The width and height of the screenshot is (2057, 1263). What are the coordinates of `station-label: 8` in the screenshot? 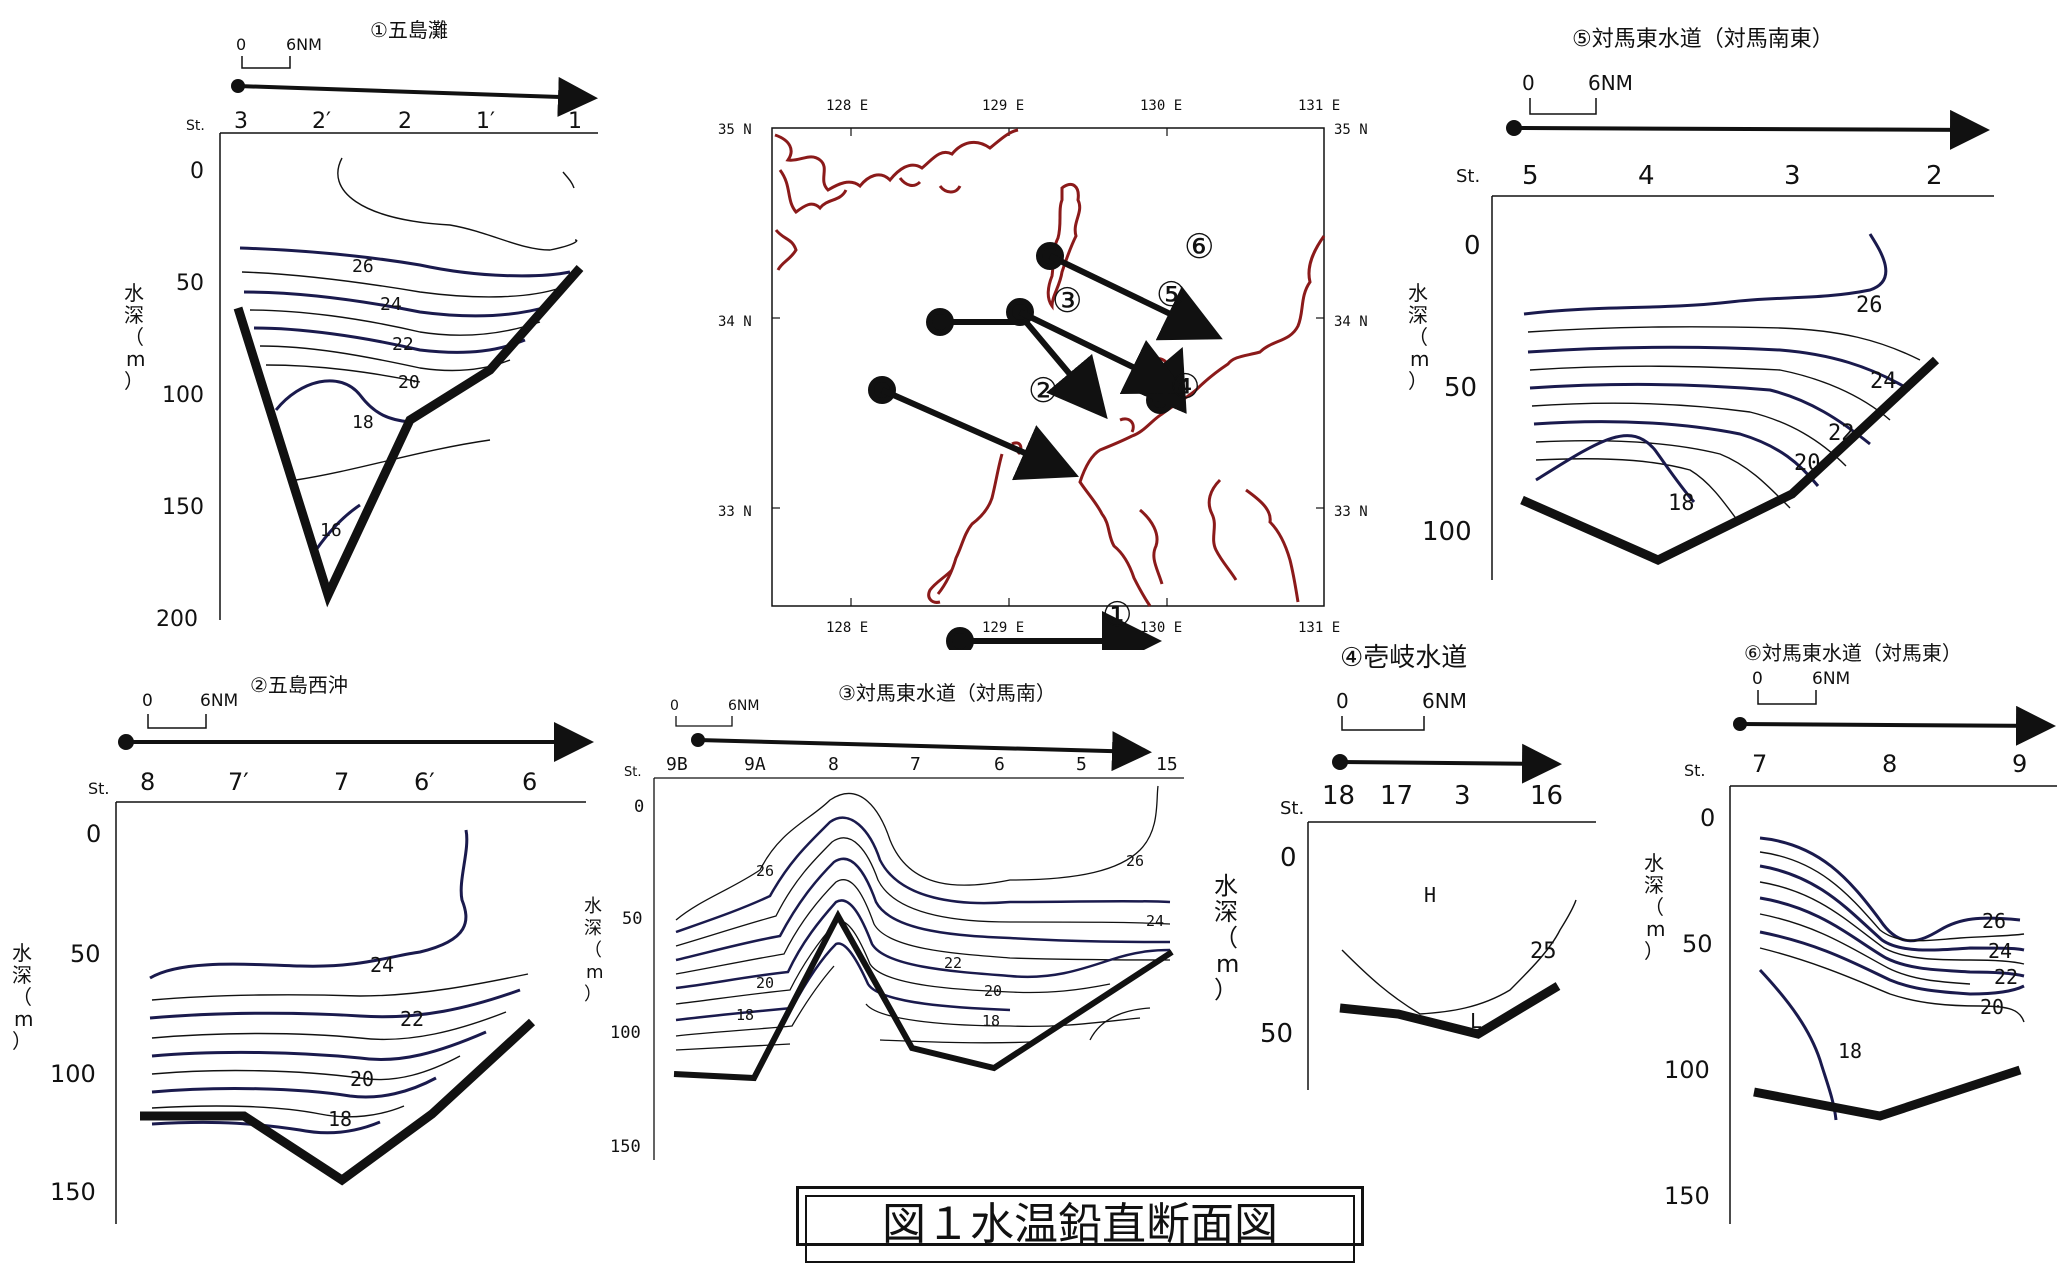 It's located at (147, 782).